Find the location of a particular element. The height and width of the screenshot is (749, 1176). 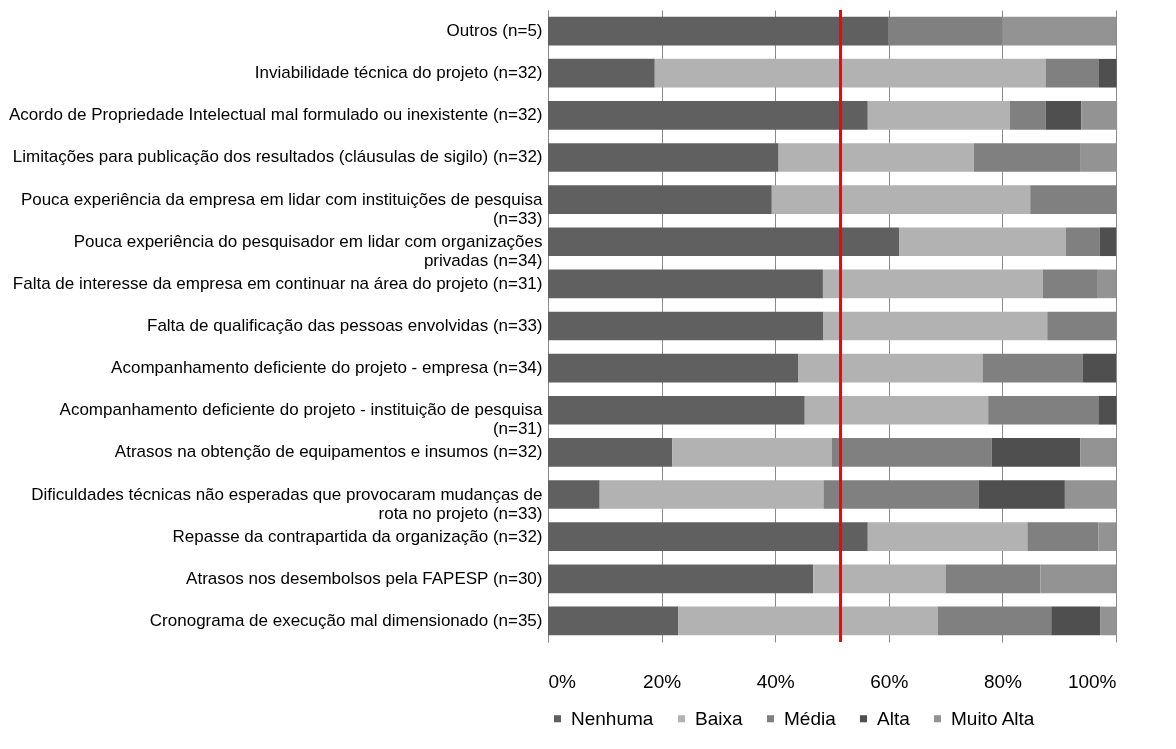

legend-label: Média is located at coordinates (810, 718).